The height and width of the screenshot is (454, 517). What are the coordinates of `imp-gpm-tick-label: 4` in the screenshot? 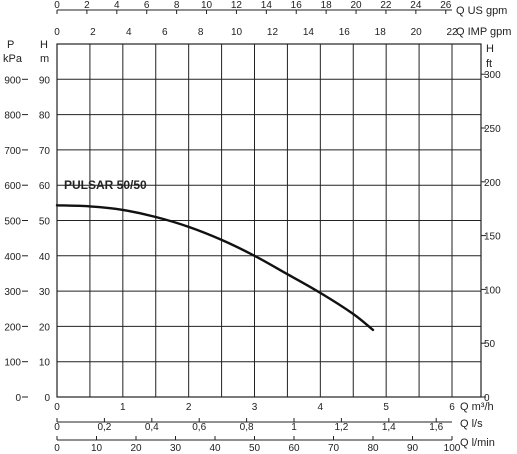 It's located at (129, 32).